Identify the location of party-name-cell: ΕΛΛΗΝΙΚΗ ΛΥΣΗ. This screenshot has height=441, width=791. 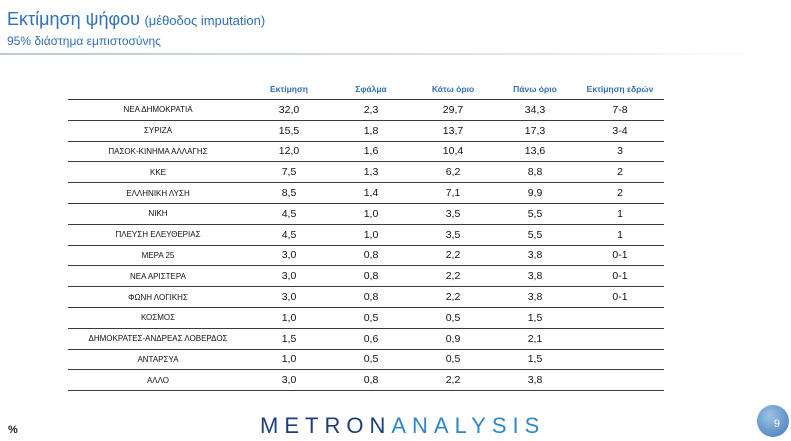
(158, 193).